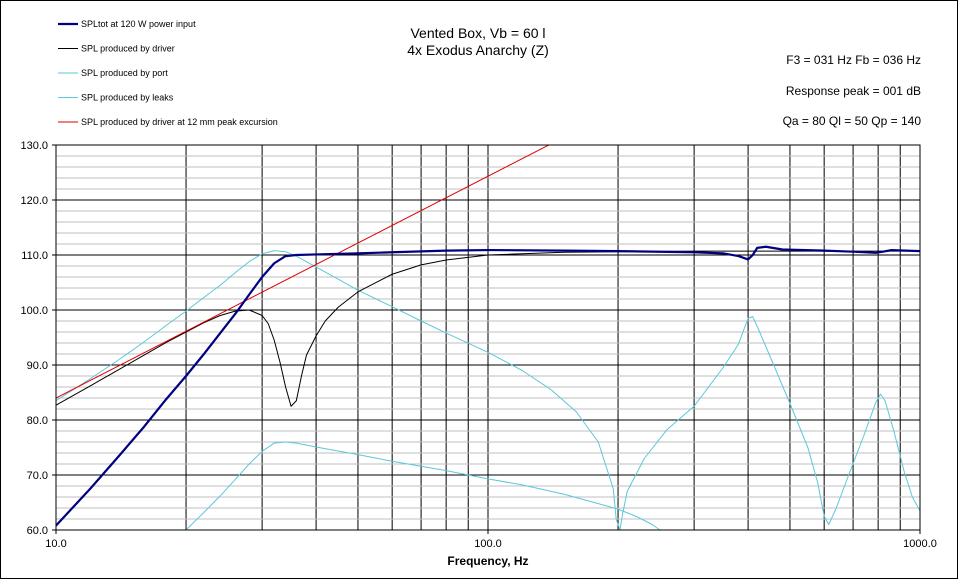 Image resolution: width=958 pixels, height=579 pixels. Describe the element at coordinates (128, 49) in the screenshot. I see `legend-label-1: SPL produced by driver` at that location.